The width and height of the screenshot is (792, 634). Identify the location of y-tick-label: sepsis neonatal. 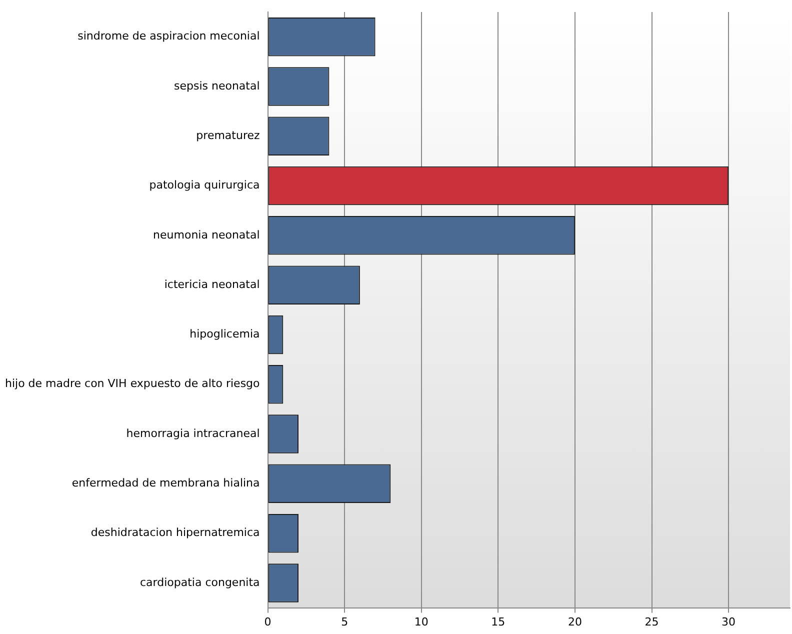
(217, 85).